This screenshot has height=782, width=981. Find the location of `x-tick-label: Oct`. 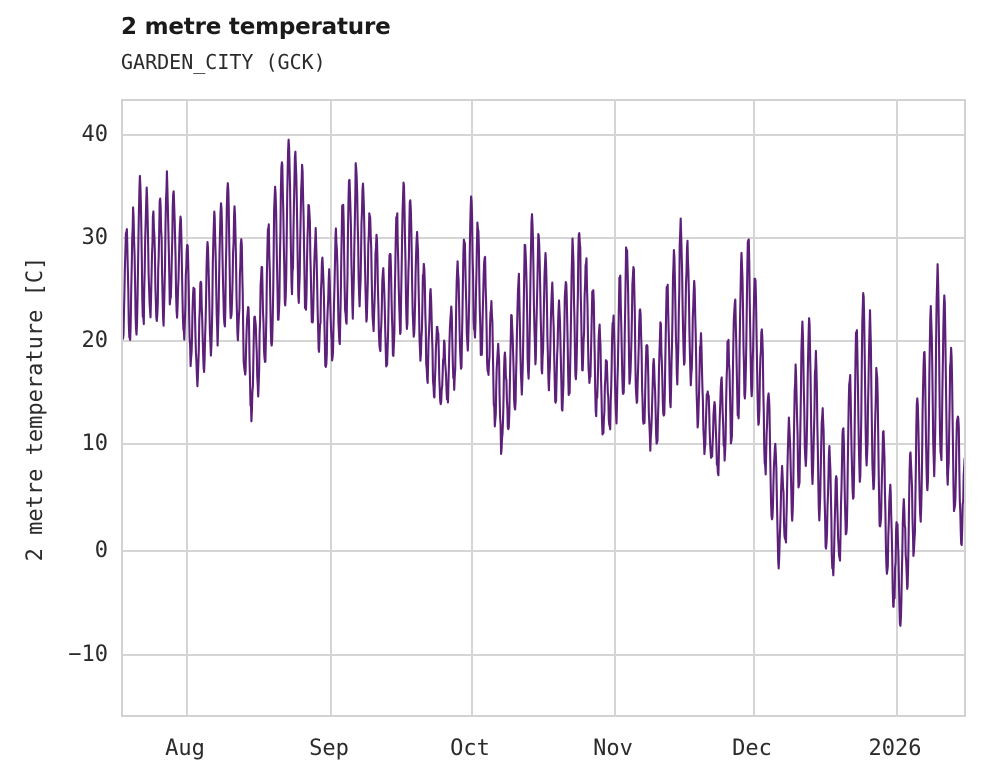

x-tick-label: Oct is located at coordinates (470, 748).